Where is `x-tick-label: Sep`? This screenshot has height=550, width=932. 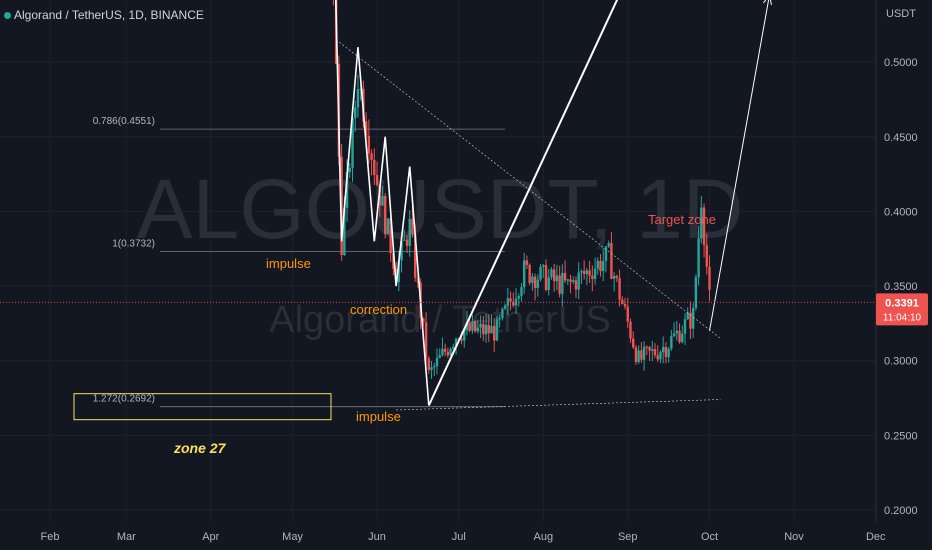 x-tick-label: Sep is located at coordinates (628, 537).